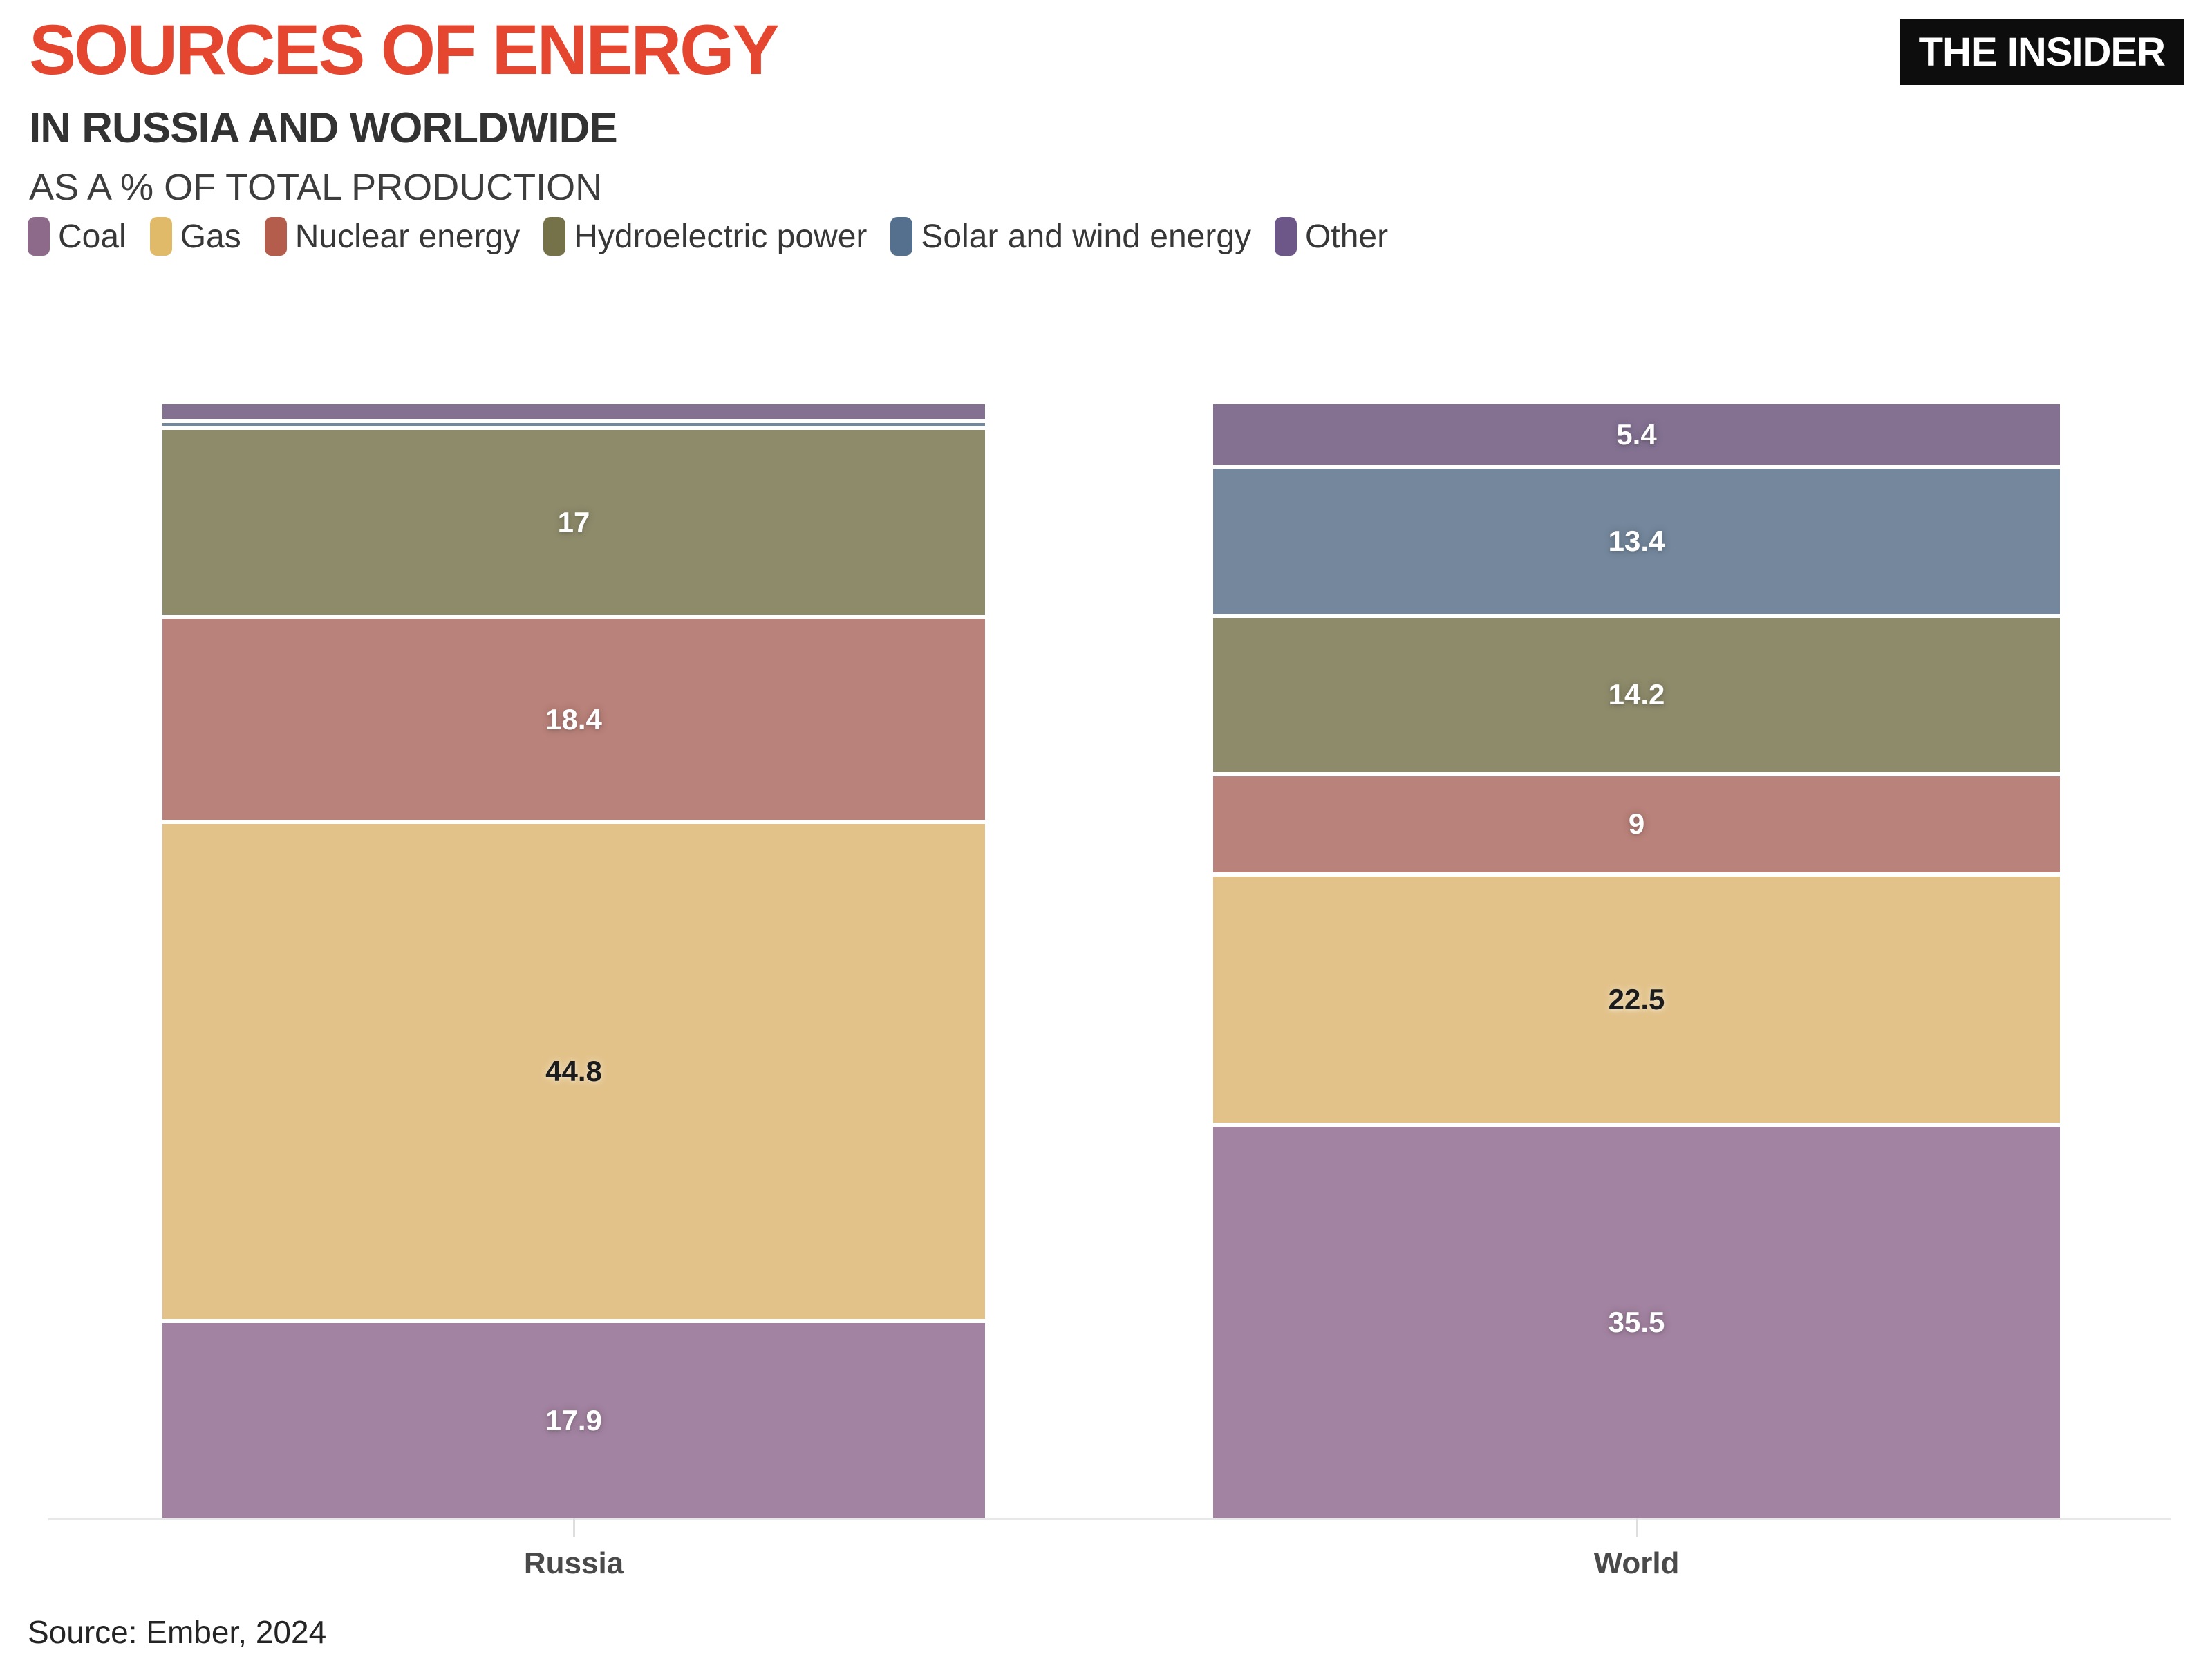 This screenshot has width=2212, height=1659. I want to click on legend-label: Nuclear energy, so click(407, 236).